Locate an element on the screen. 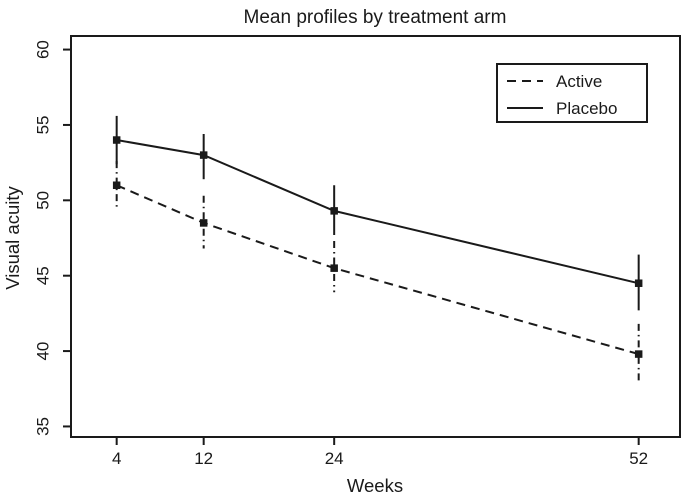  y-tick-label: 50 is located at coordinates (43, 200).